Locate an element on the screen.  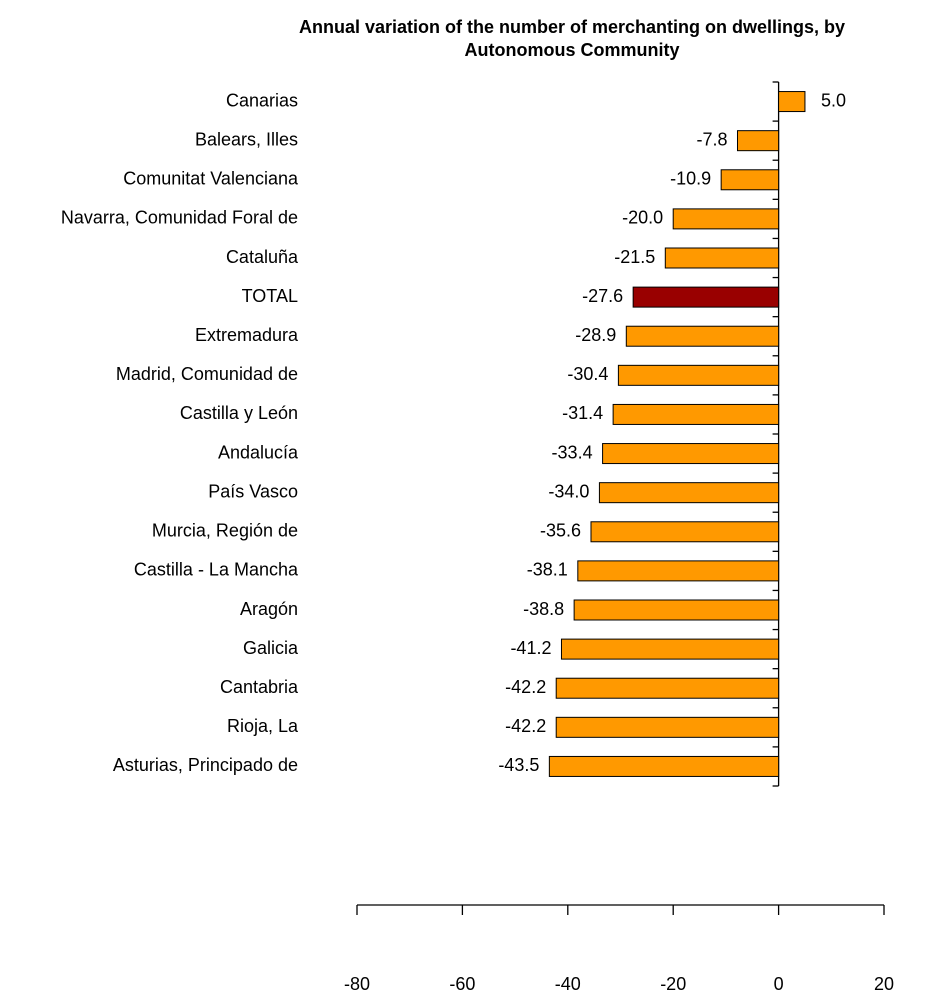
data-label: -41.2 is located at coordinates (530, 648).